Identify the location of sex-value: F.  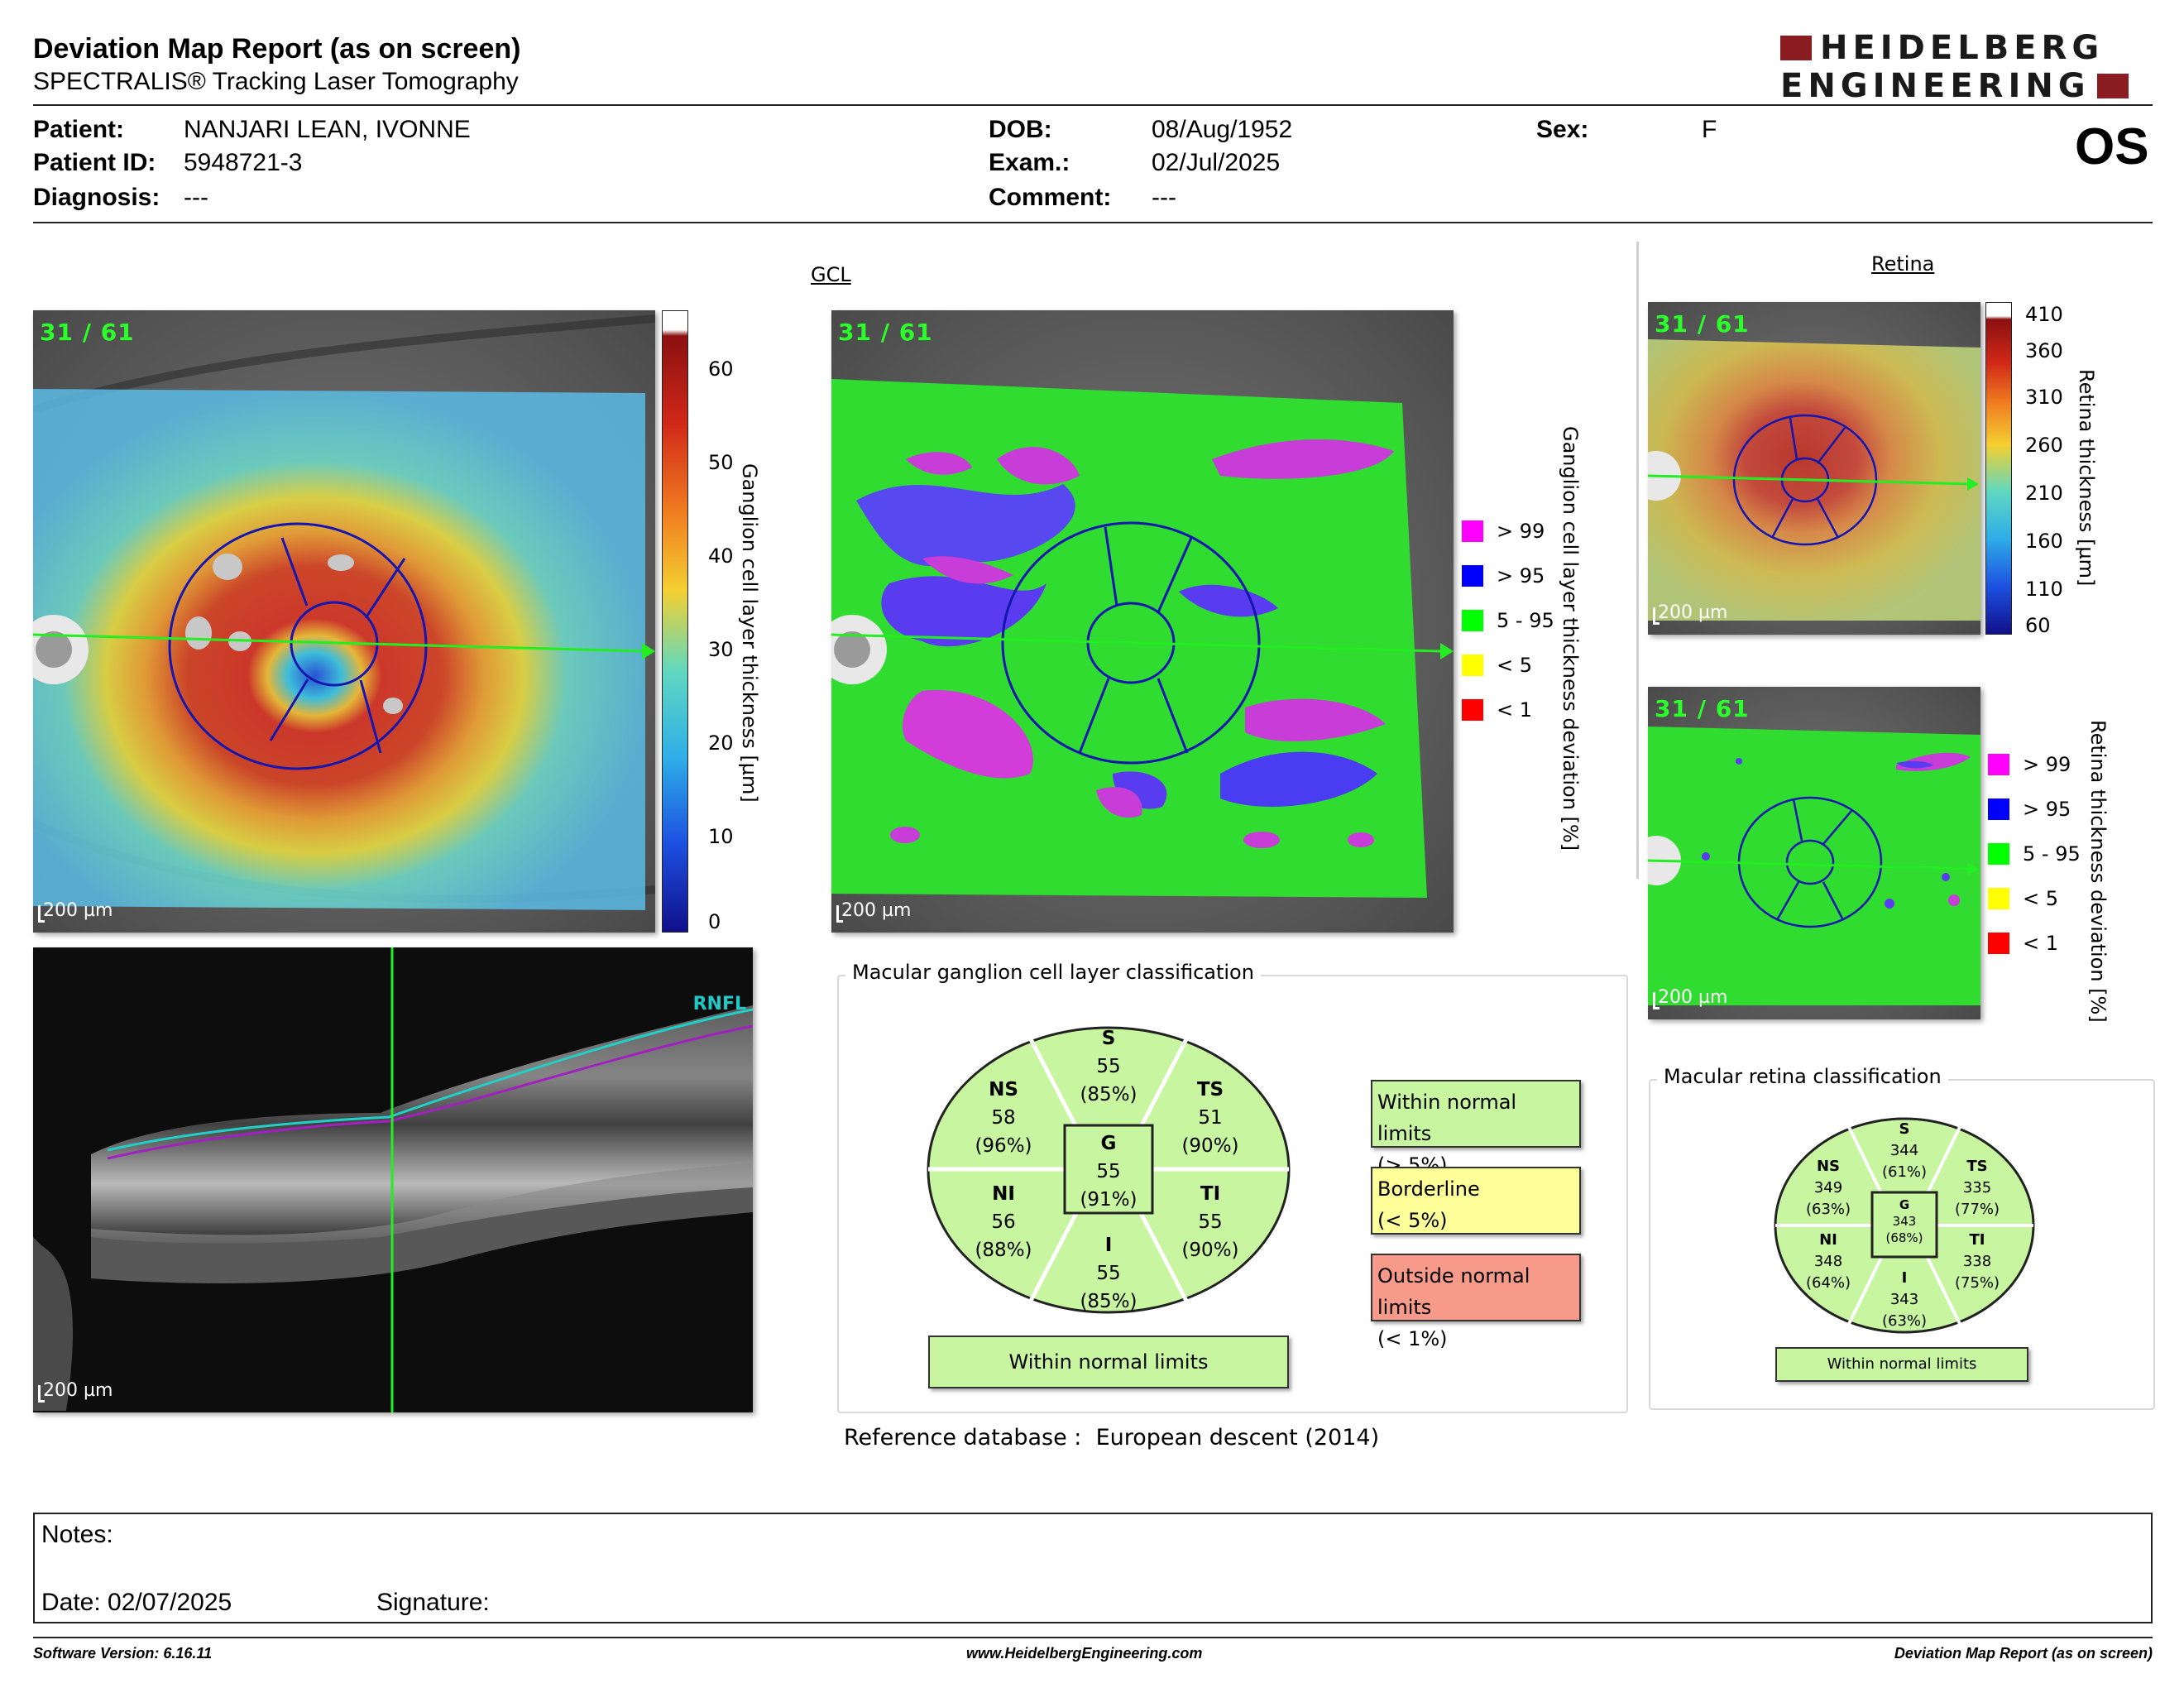
(1709, 129).